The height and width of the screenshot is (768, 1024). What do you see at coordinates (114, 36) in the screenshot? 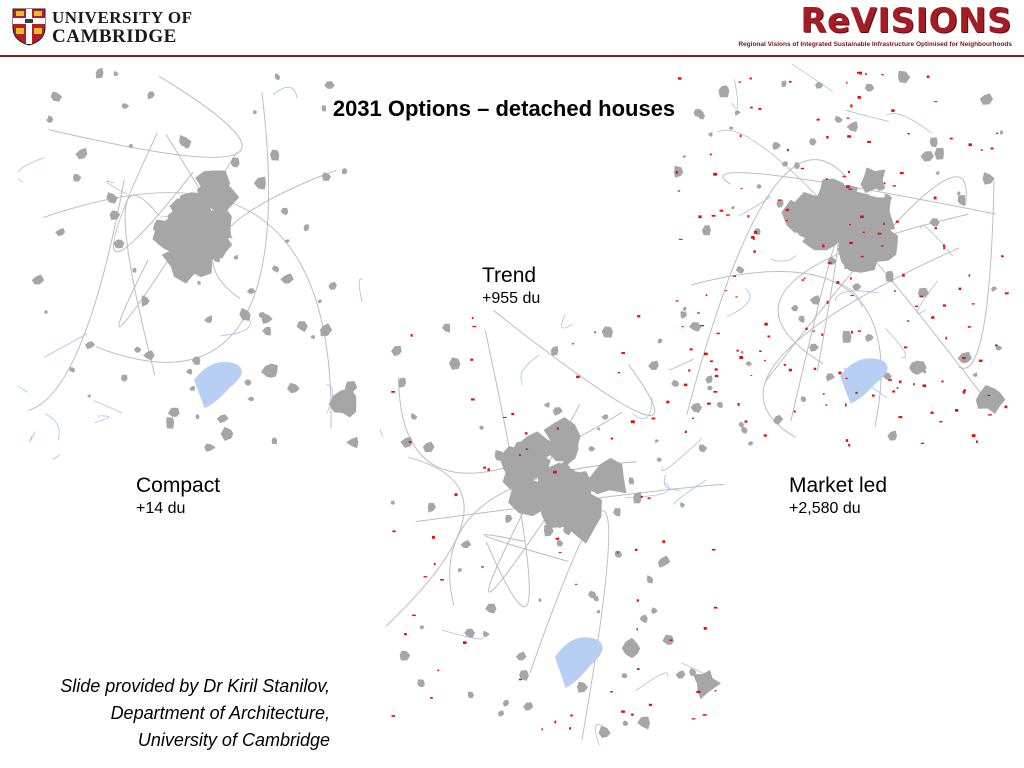
I see `university-name-line2: CAMBRIDGE` at bounding box center [114, 36].